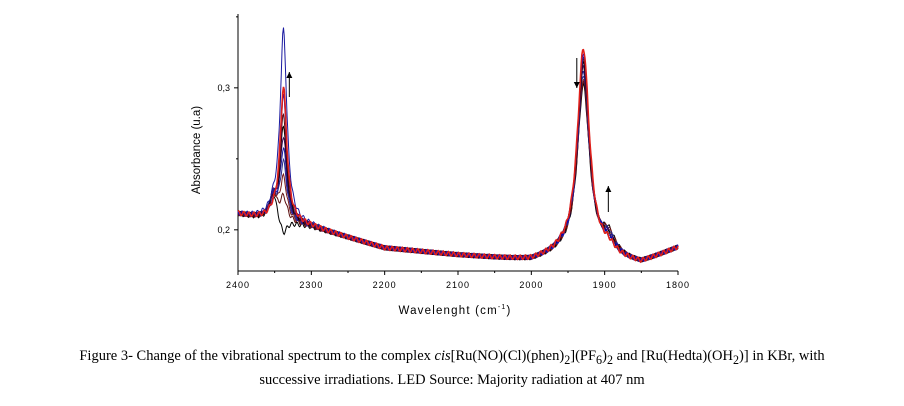 The height and width of the screenshot is (406, 904). What do you see at coordinates (385, 285) in the screenshot?
I see `x-tick-label: 2200` at bounding box center [385, 285].